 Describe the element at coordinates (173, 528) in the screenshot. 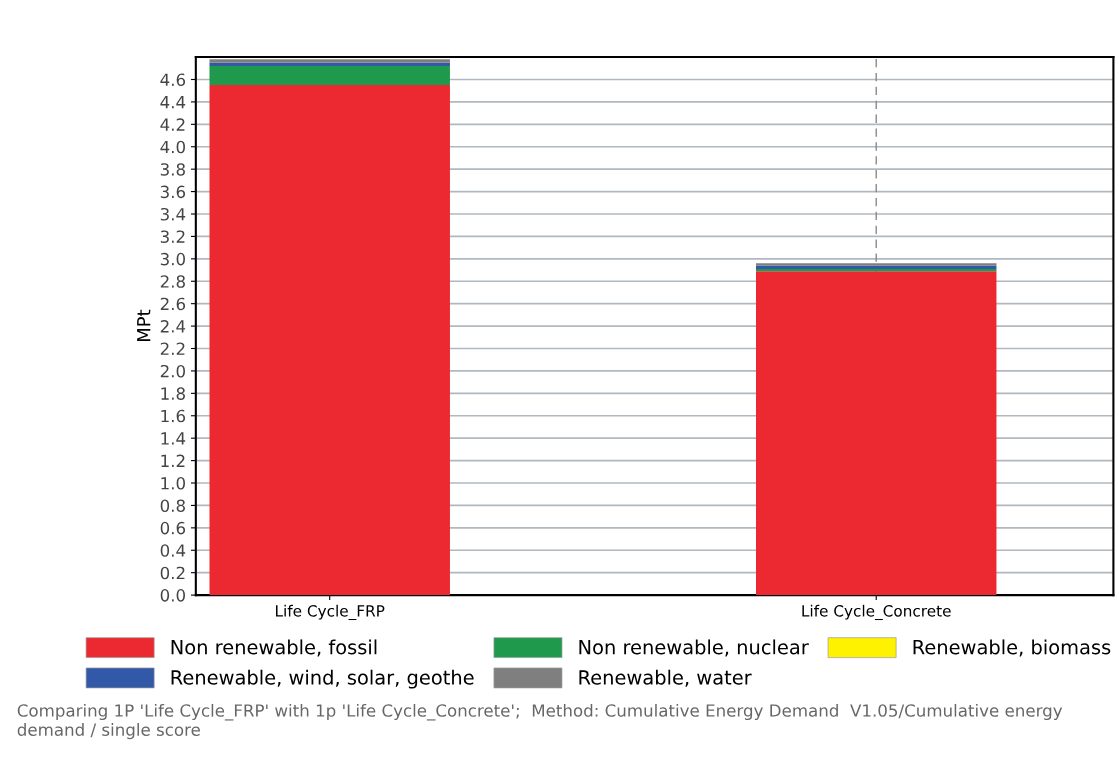

I see `y-tick-label: 0.6` at that location.